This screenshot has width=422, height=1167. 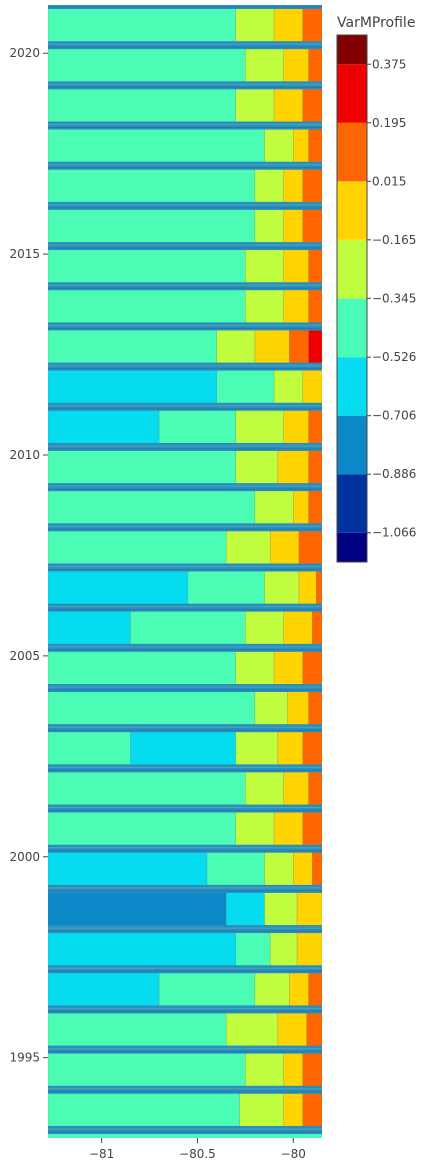 What do you see at coordinates (101, 1154) in the screenshot?
I see `x-tick-label: −81` at bounding box center [101, 1154].